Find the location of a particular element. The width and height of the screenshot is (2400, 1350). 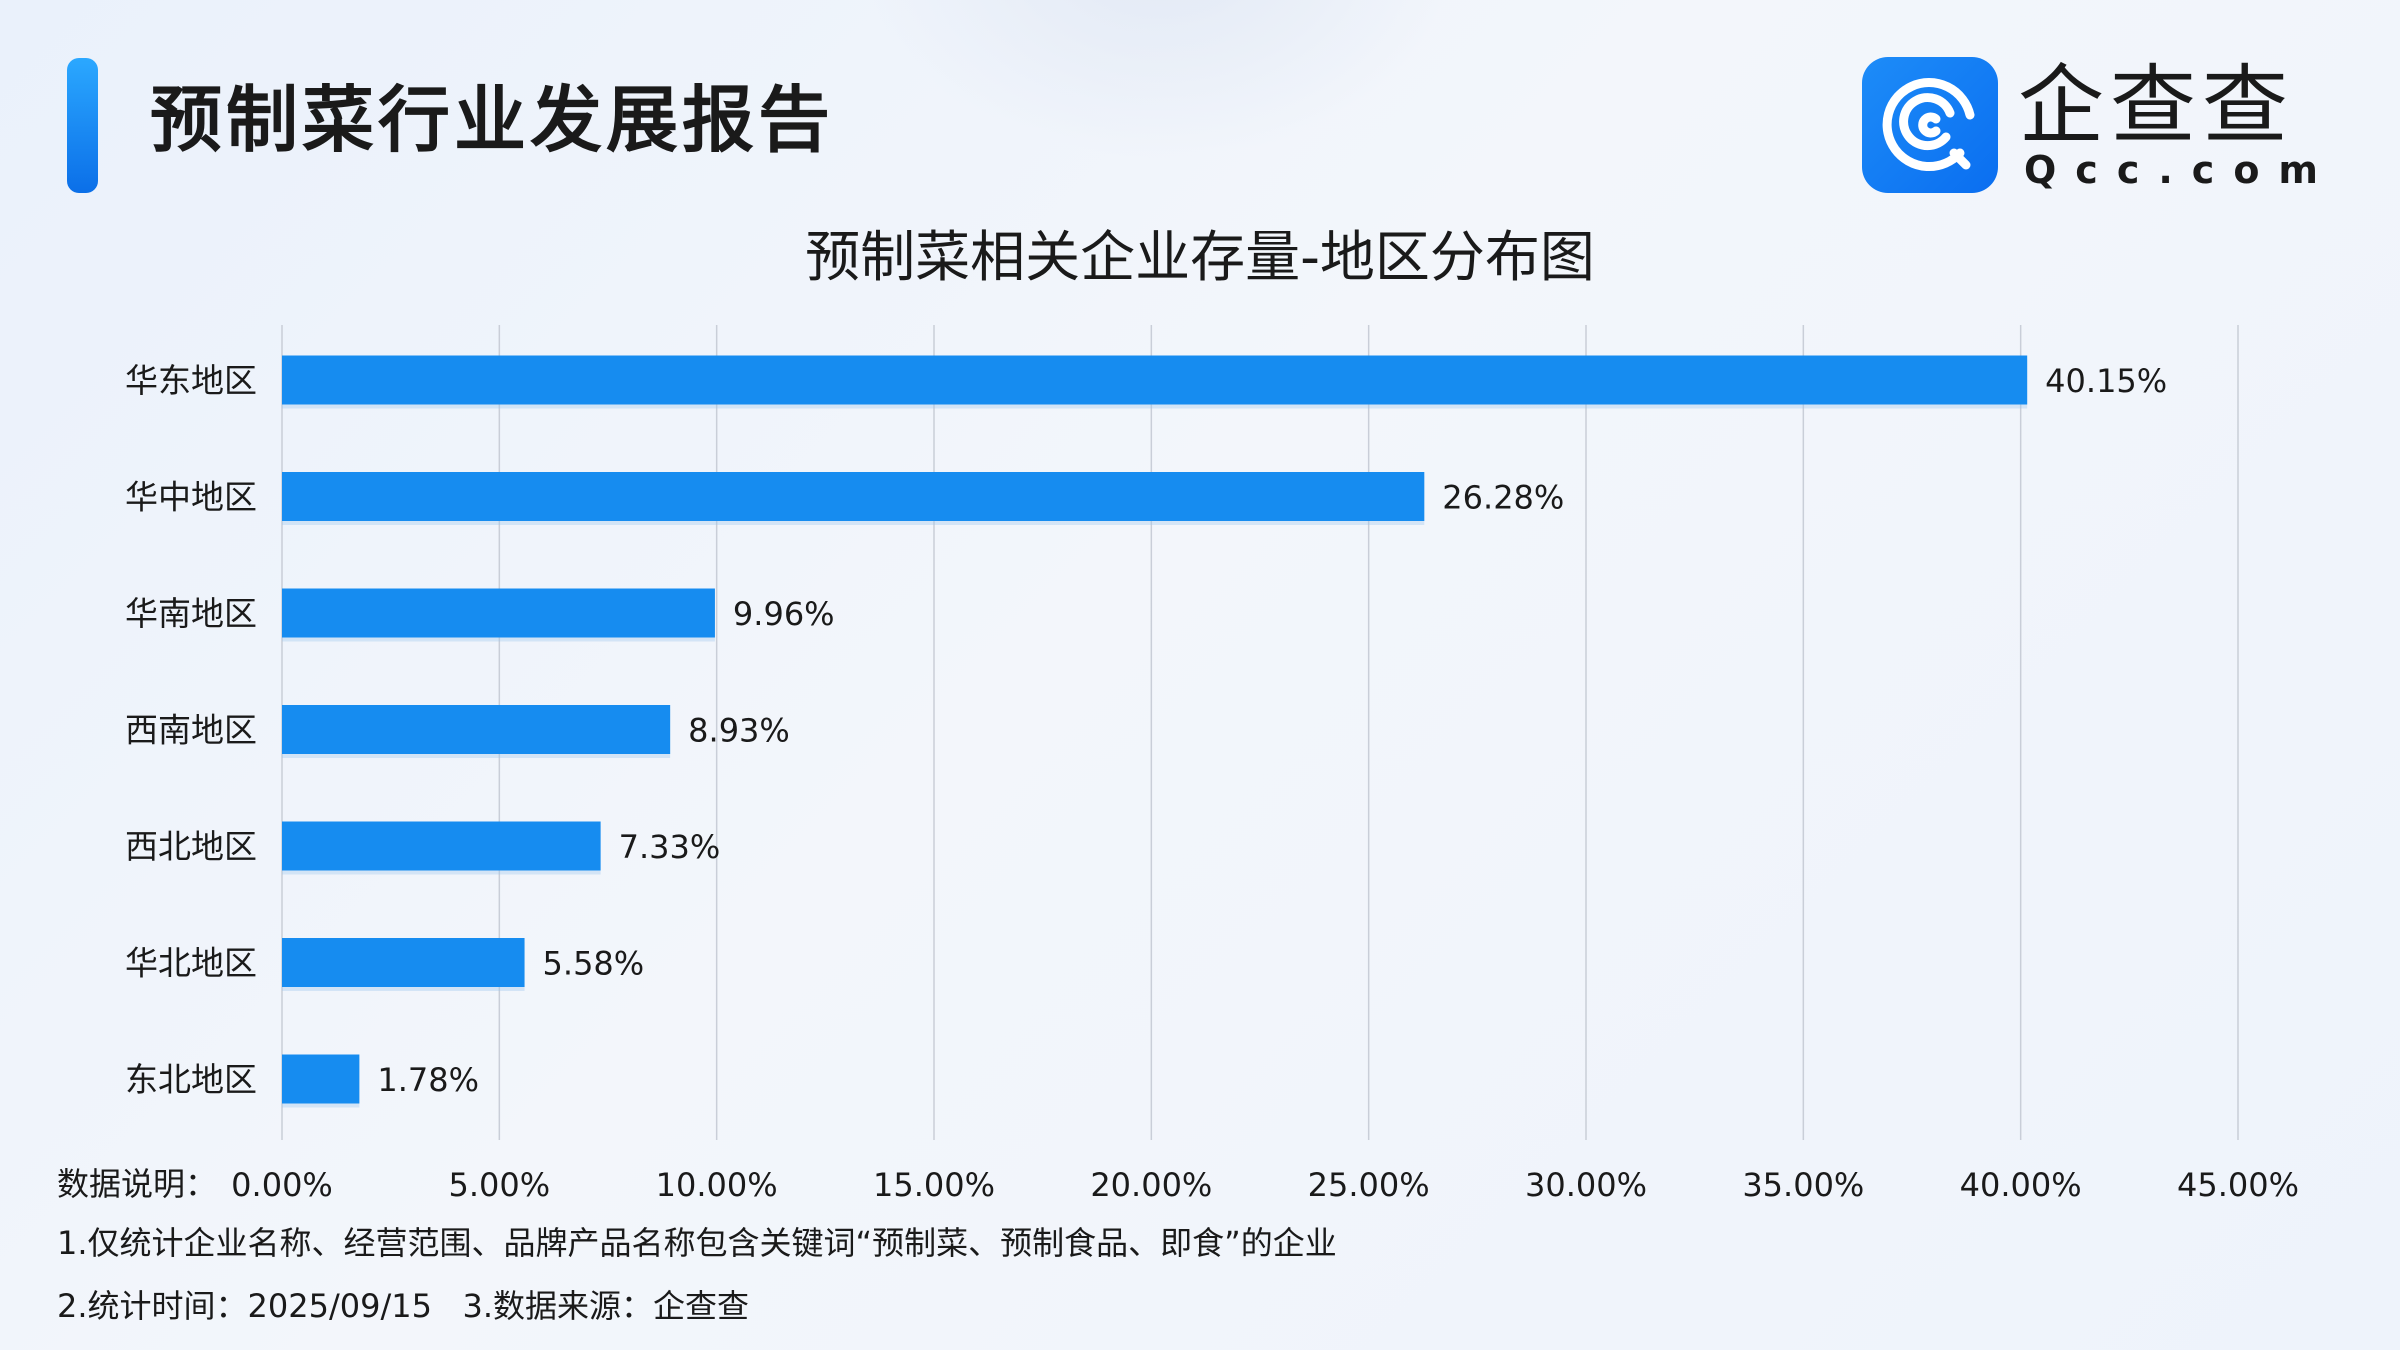

chart-title: 预制菜相关企业存量-地区分布图 is located at coordinates (1200, 257).